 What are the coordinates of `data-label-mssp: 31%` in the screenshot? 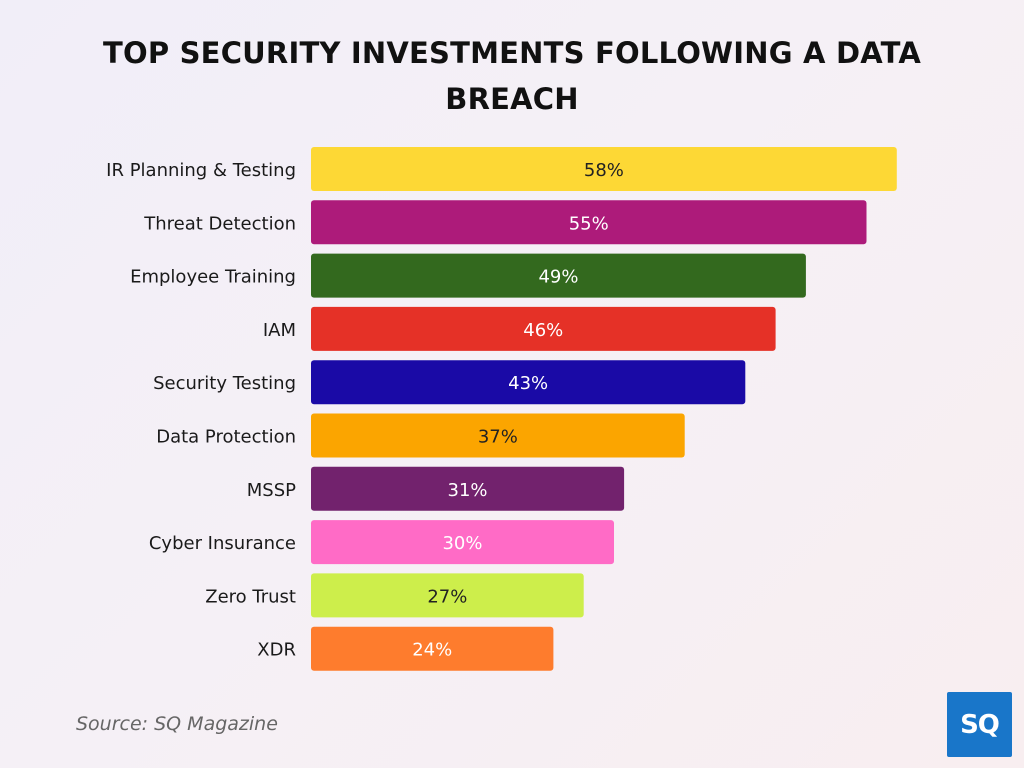 It's located at (468, 490).